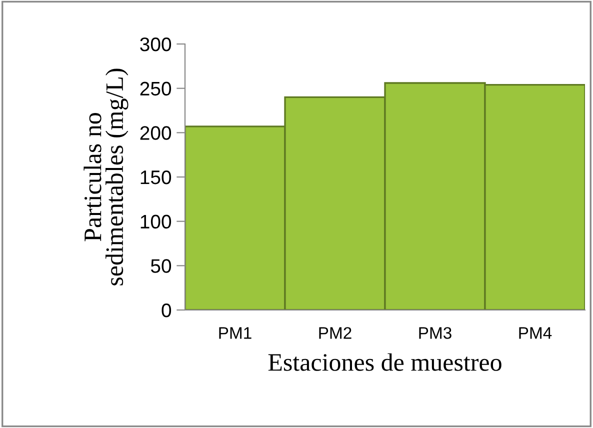  I want to click on y-axis-title: Particulas no sedimentables (mg/L), so click(106, 177).